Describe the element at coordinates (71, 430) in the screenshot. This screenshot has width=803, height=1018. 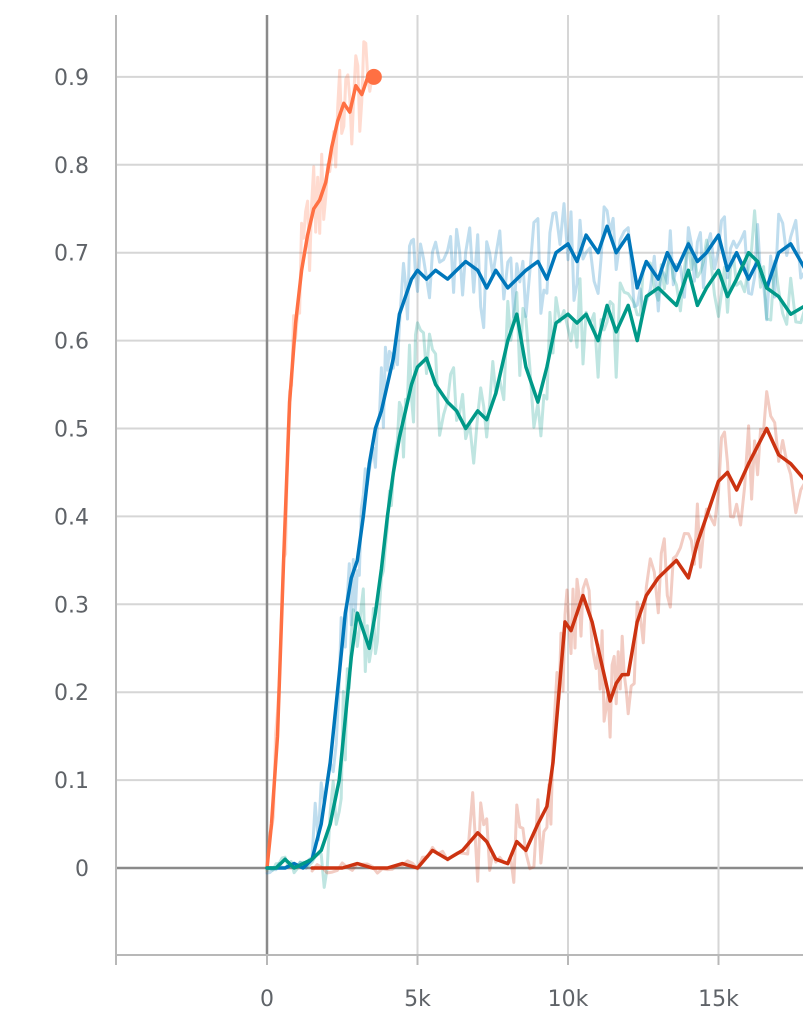
I see `y-tick-label: 0.5` at that location.